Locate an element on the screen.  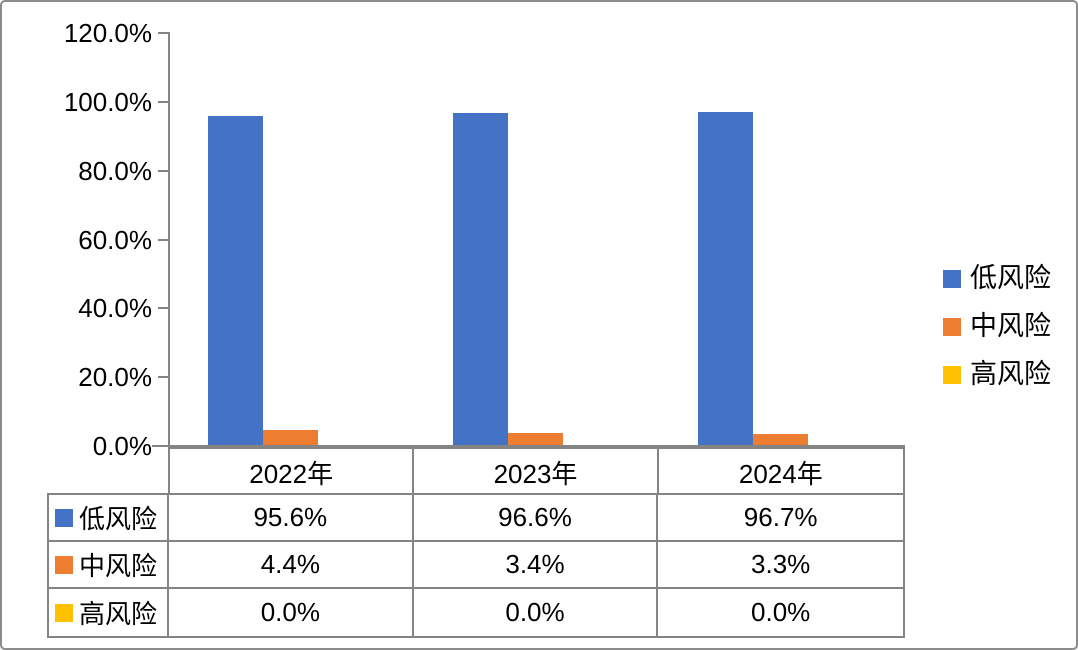
table-cell: 3.3% is located at coordinates (780, 565).